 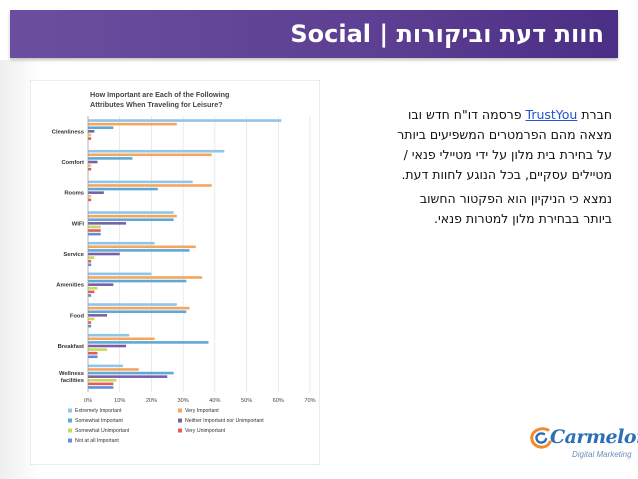 I want to click on category-label: Food, so click(x=77, y=316).